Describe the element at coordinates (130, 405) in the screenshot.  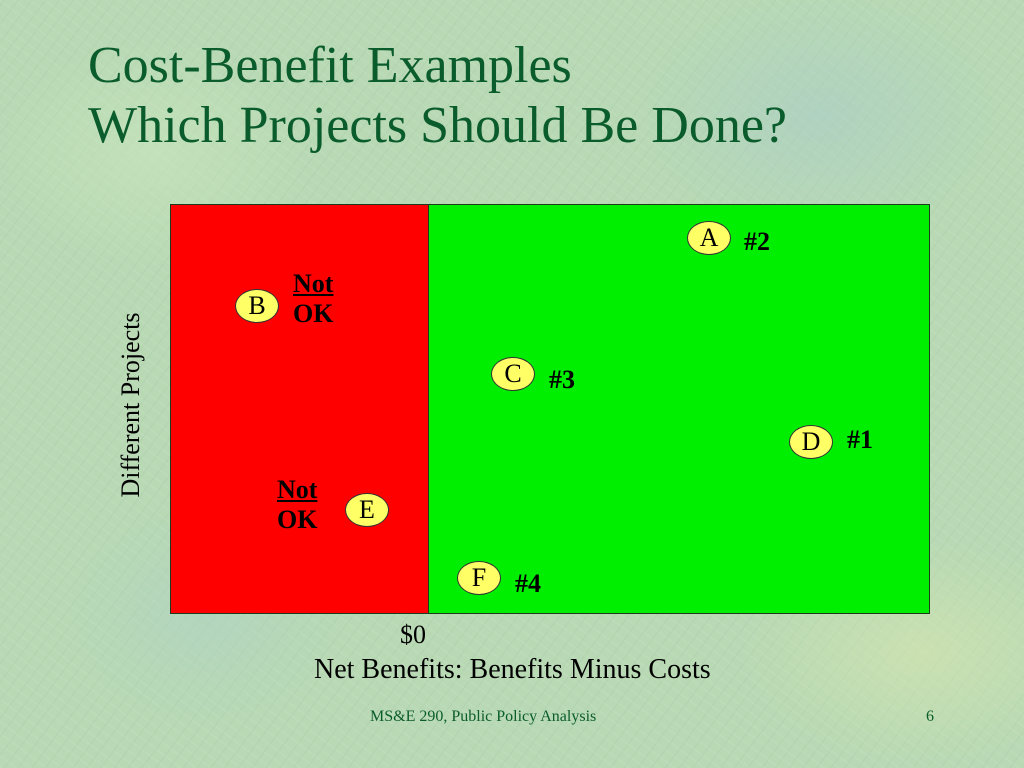
I see `y-axis-label: Different Projects` at that location.